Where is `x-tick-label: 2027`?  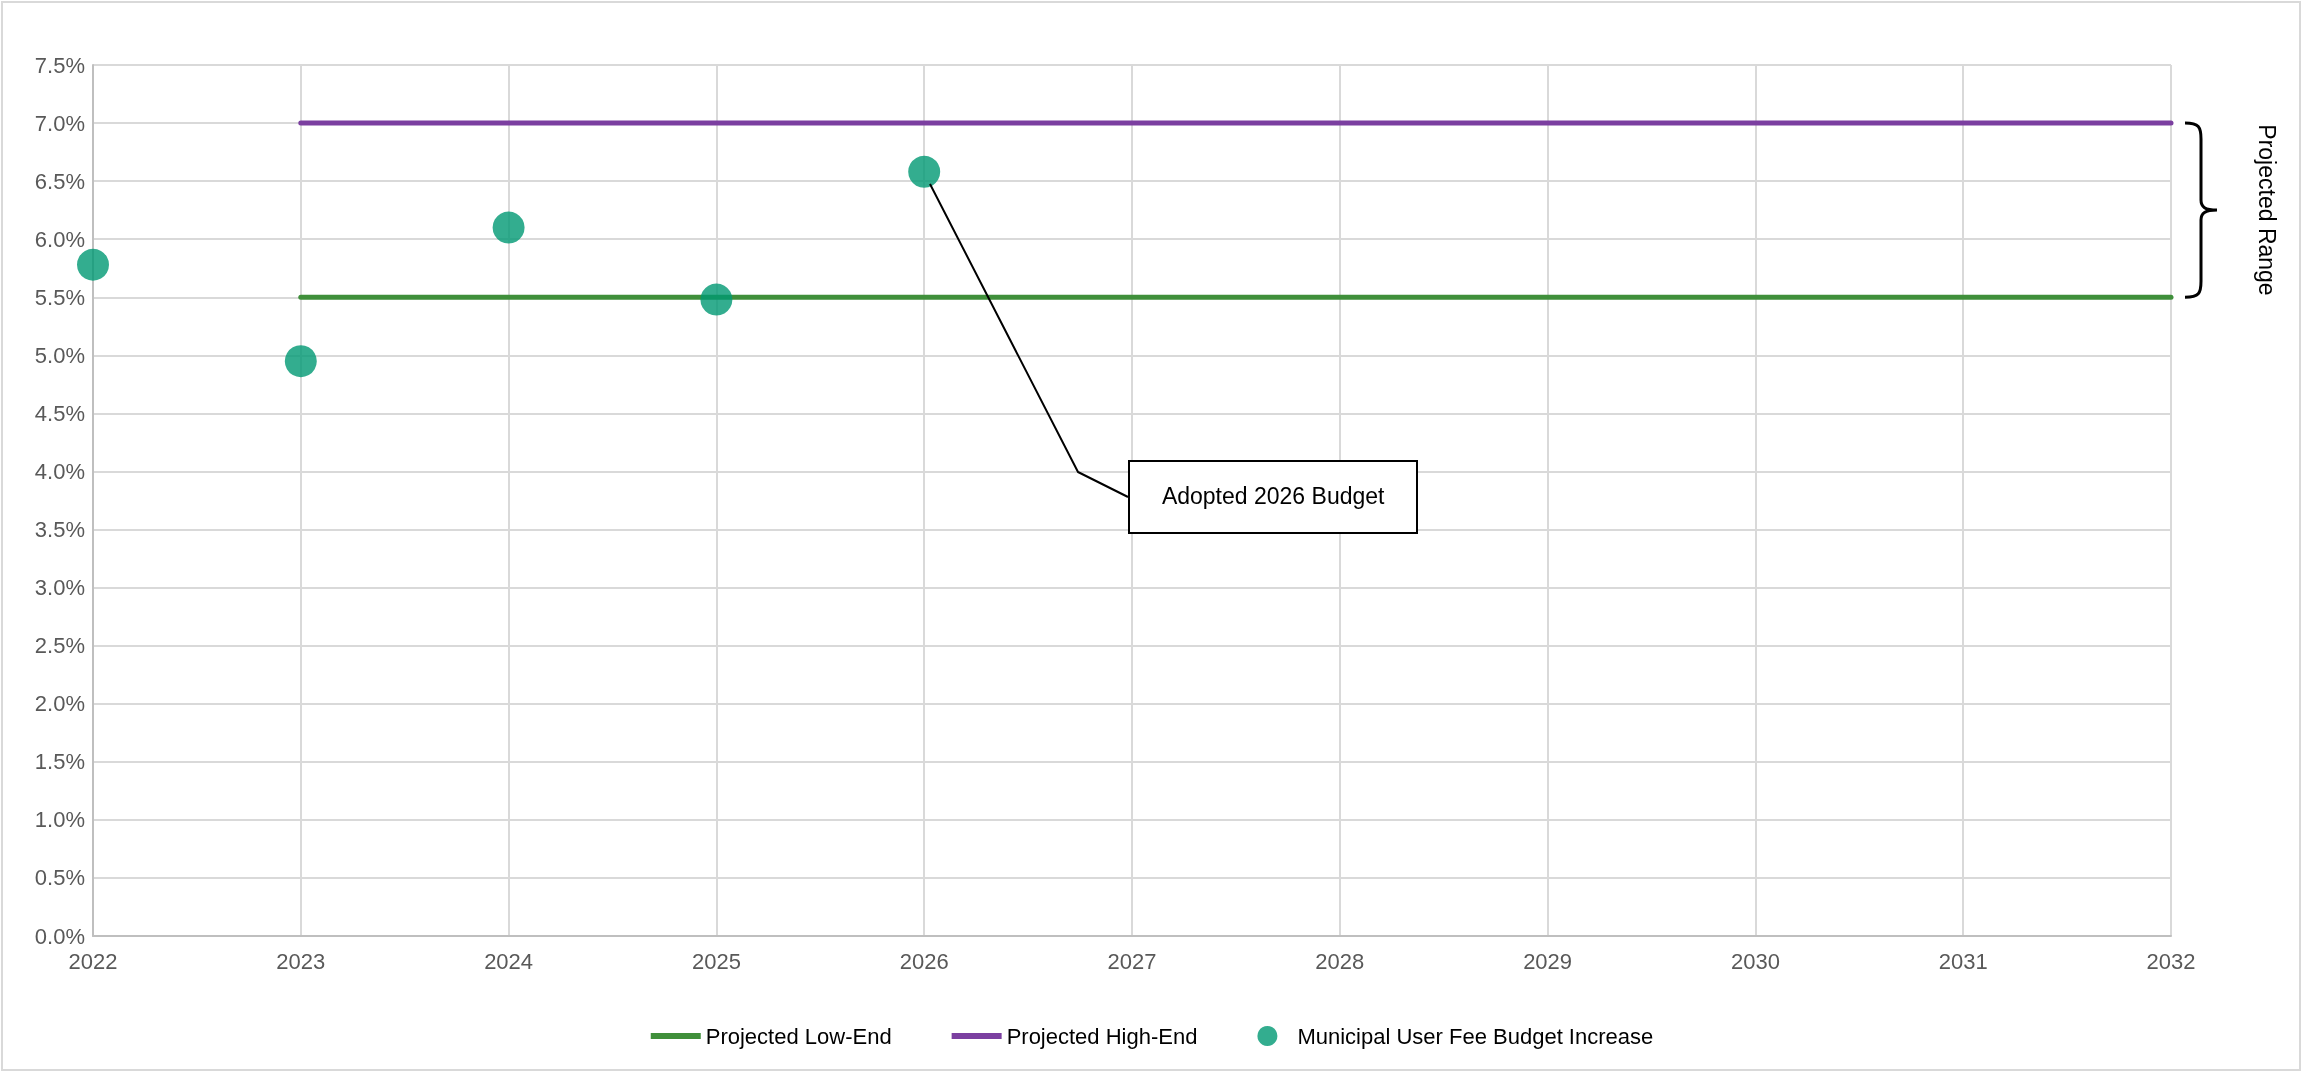 x-tick-label: 2027 is located at coordinates (1132, 961).